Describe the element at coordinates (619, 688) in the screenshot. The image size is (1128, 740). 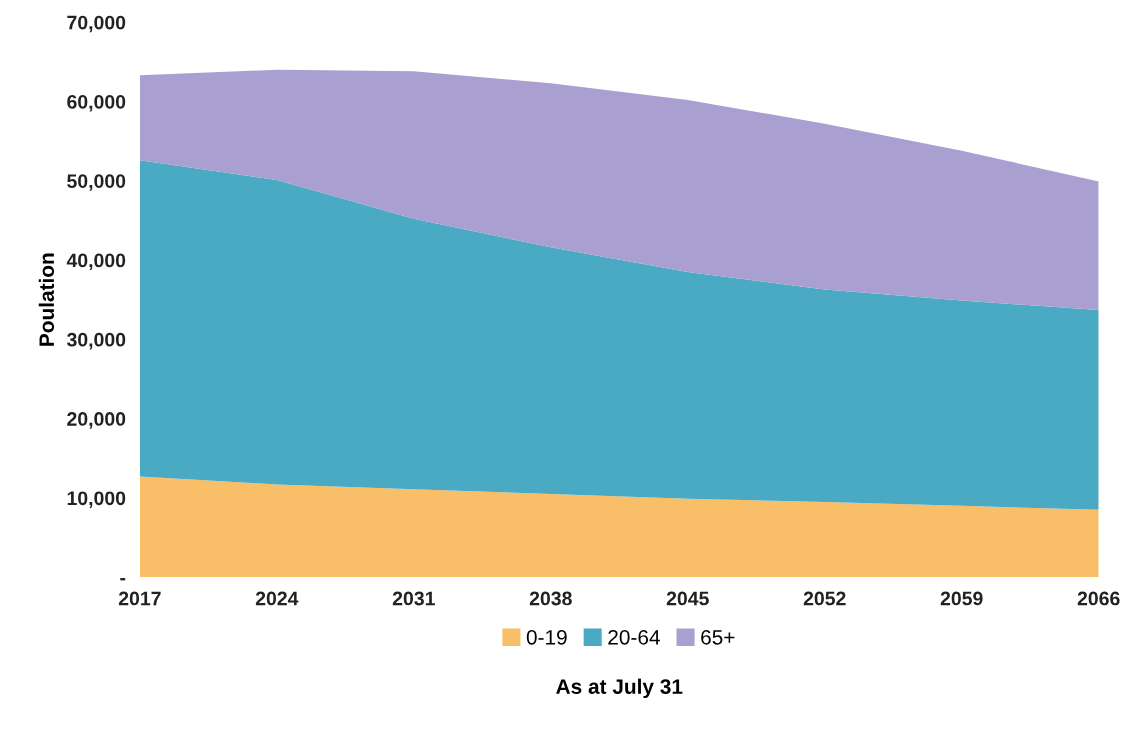
I see `x-axis-title: As at July 31` at that location.